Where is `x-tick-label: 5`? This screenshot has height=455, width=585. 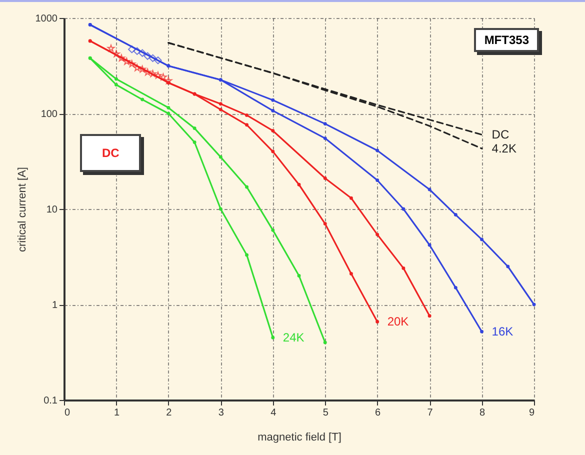
x-tick-label: 5 is located at coordinates (325, 413).